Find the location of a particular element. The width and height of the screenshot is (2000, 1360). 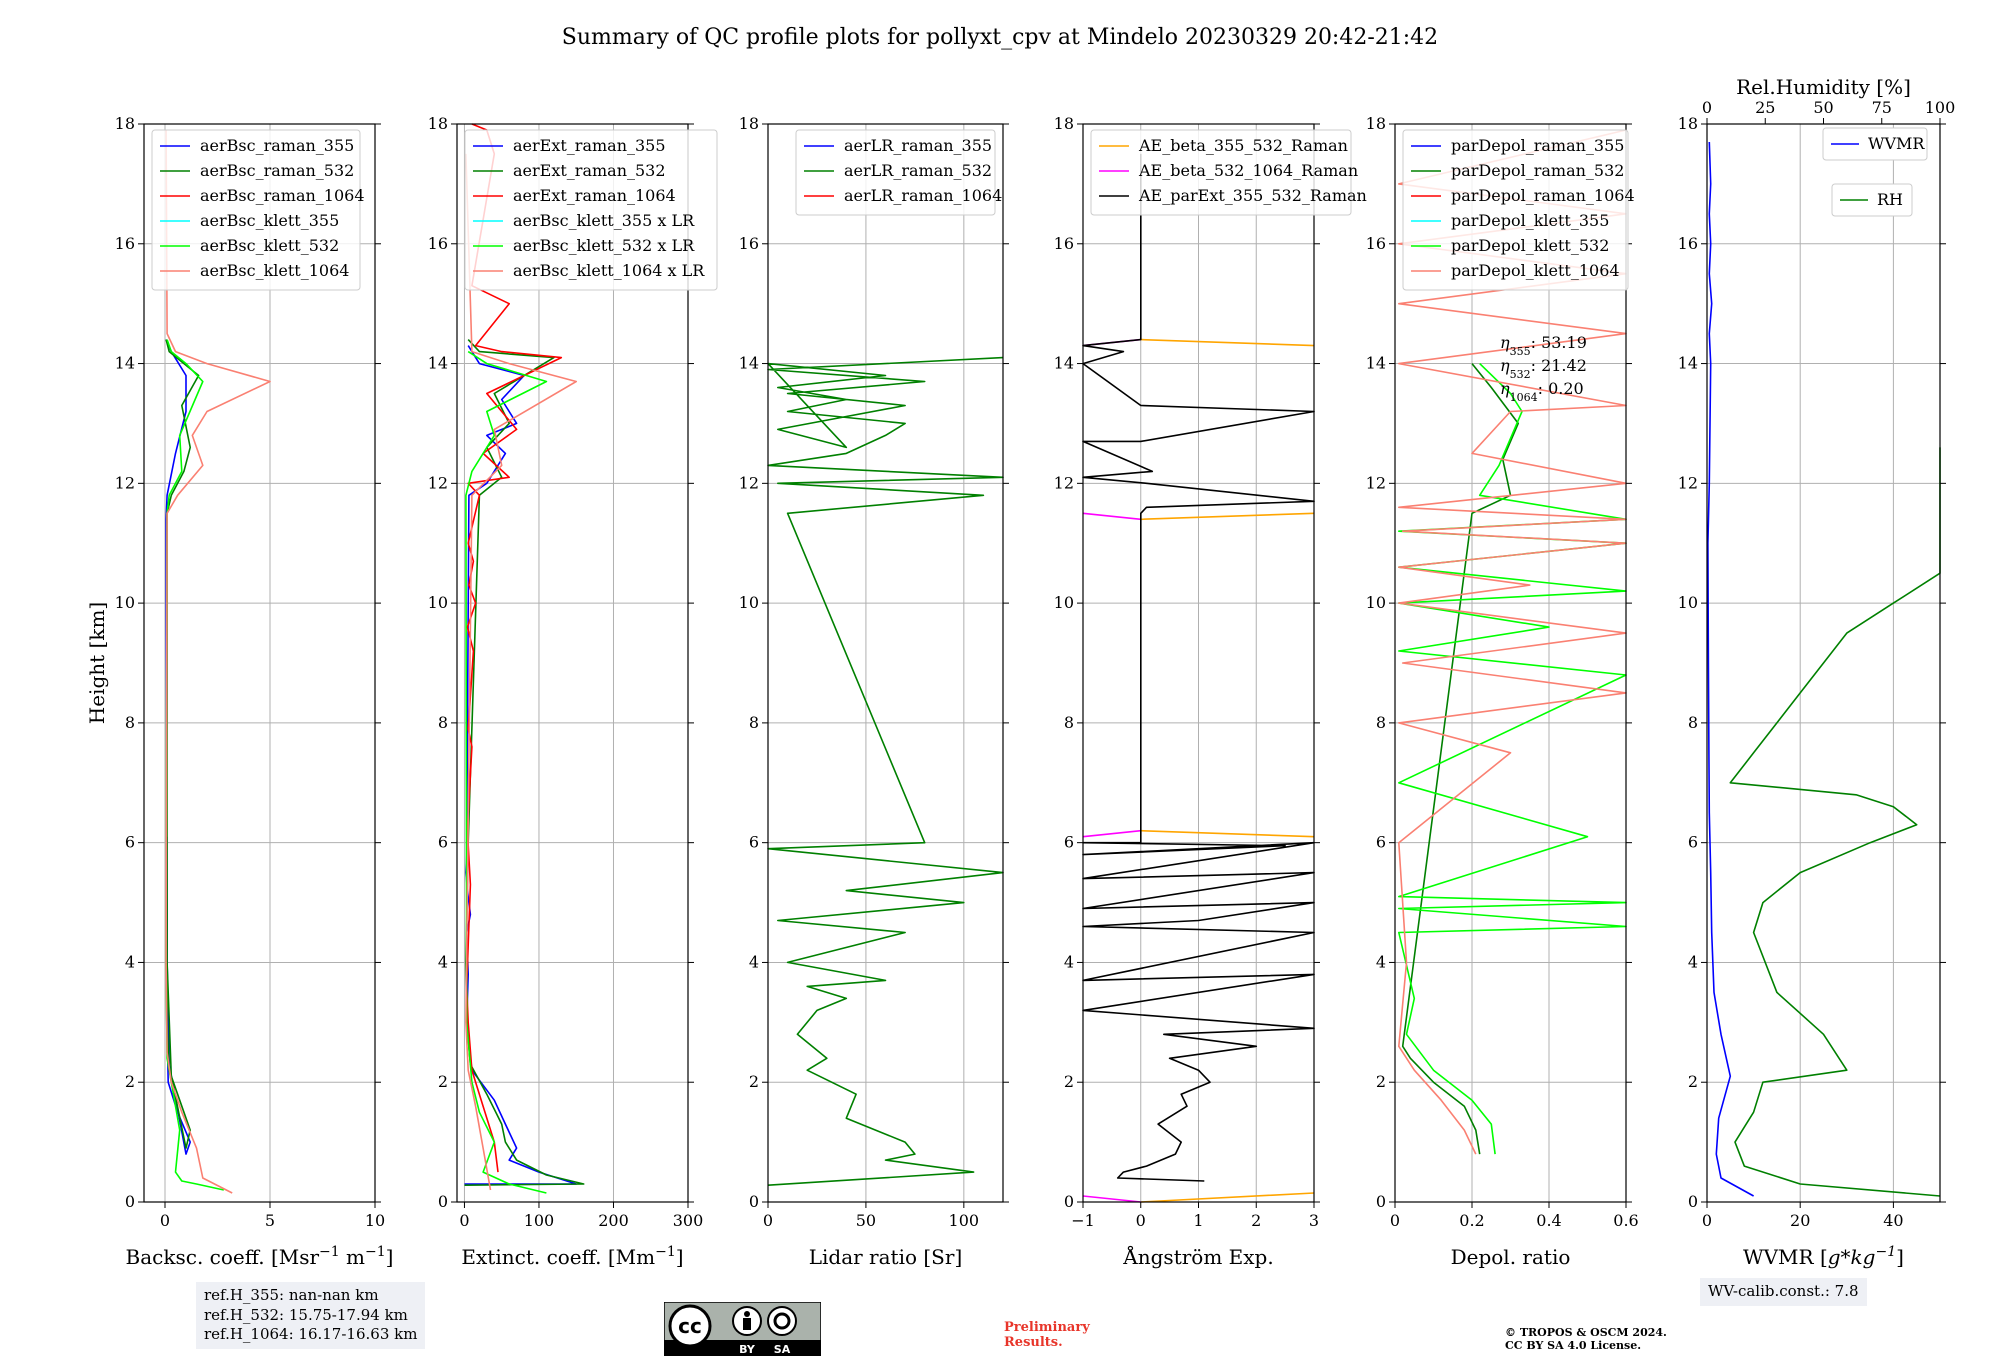

x-axis-label: Ångström Exp. is located at coordinates (1197, 1256).